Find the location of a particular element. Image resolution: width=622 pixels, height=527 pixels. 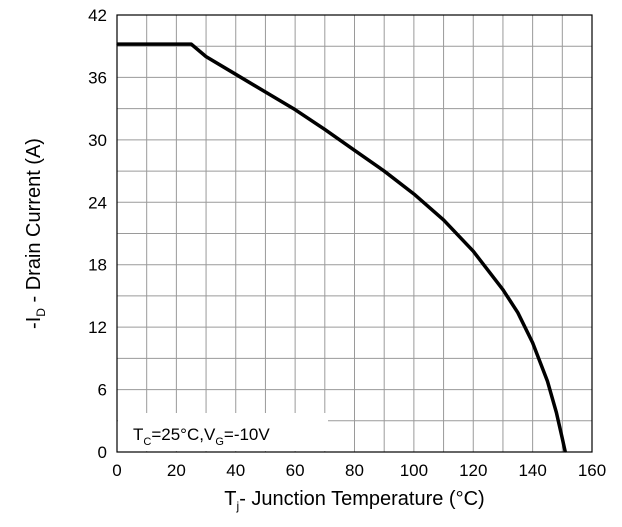

annotation-background is located at coordinates (223, 432).